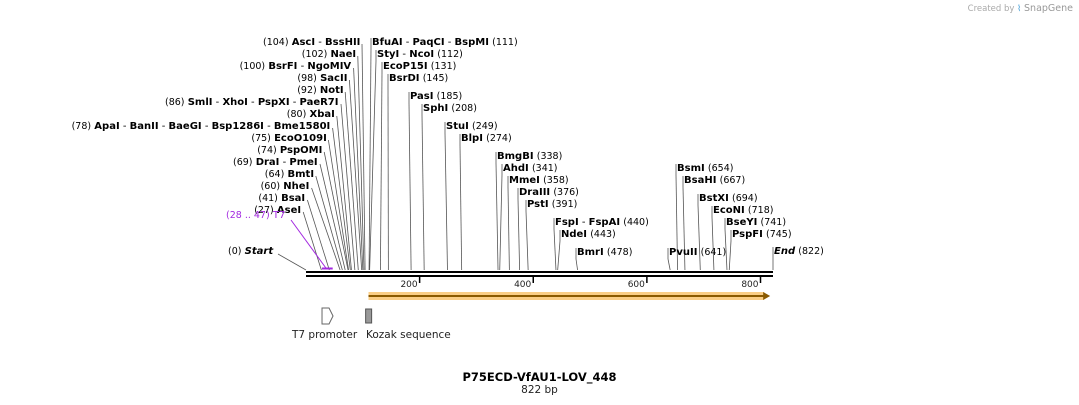 This screenshot has width=1079, height=405. Describe the element at coordinates (307, 90) in the screenshot. I see `cut-position: (92)` at that location.